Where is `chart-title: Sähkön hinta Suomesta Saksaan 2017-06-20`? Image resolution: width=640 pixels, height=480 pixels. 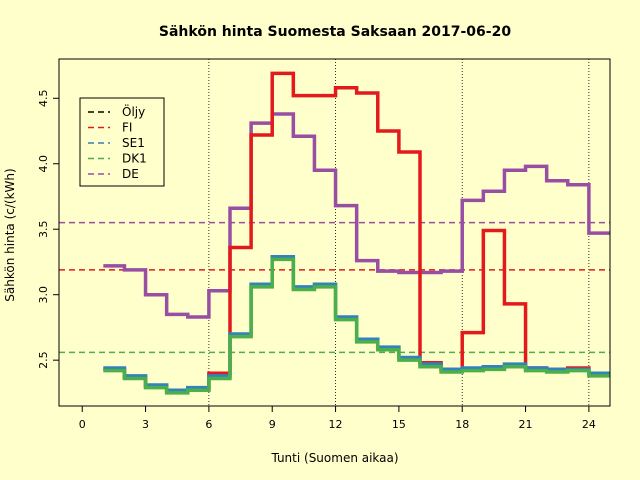
chart-title: Sähkön hinta Suomesta Saksaan 2017-06-20 is located at coordinates (335, 32).